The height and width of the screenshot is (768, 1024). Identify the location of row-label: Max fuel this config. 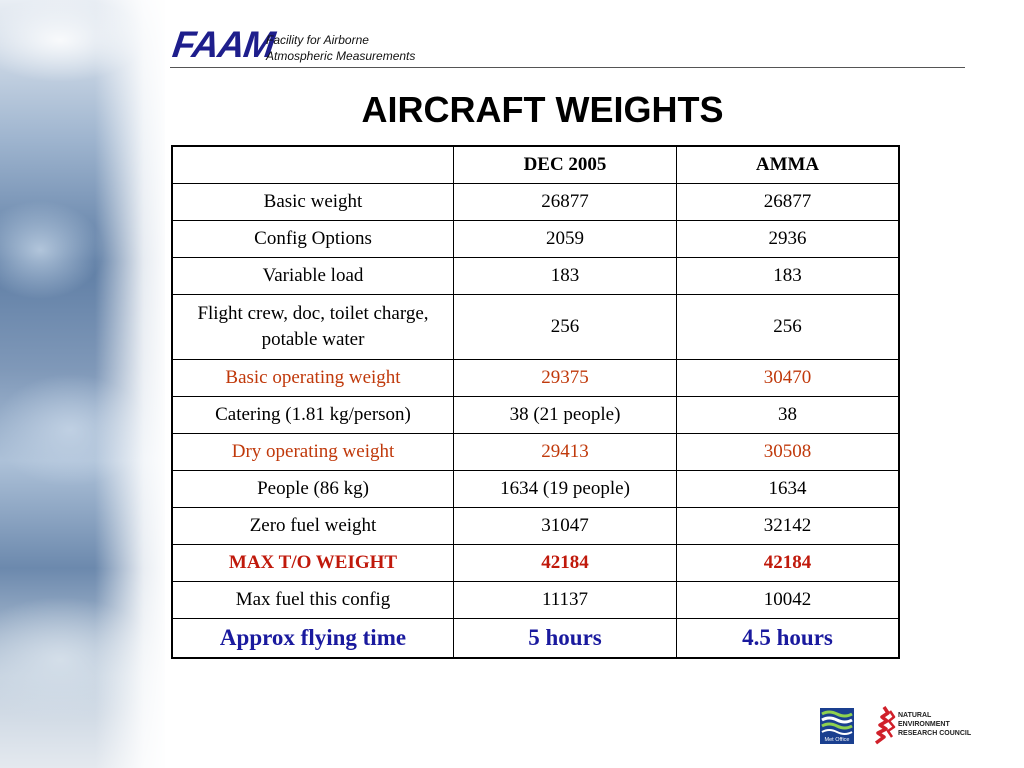
(312, 600).